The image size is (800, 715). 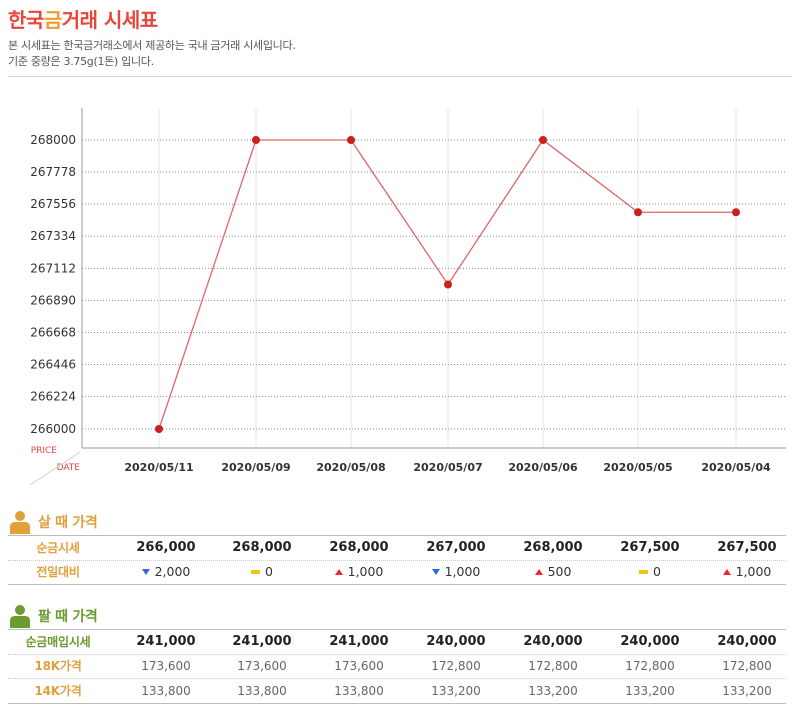 I want to click on title-part-3: 거래 시세표, so click(x=109, y=20).